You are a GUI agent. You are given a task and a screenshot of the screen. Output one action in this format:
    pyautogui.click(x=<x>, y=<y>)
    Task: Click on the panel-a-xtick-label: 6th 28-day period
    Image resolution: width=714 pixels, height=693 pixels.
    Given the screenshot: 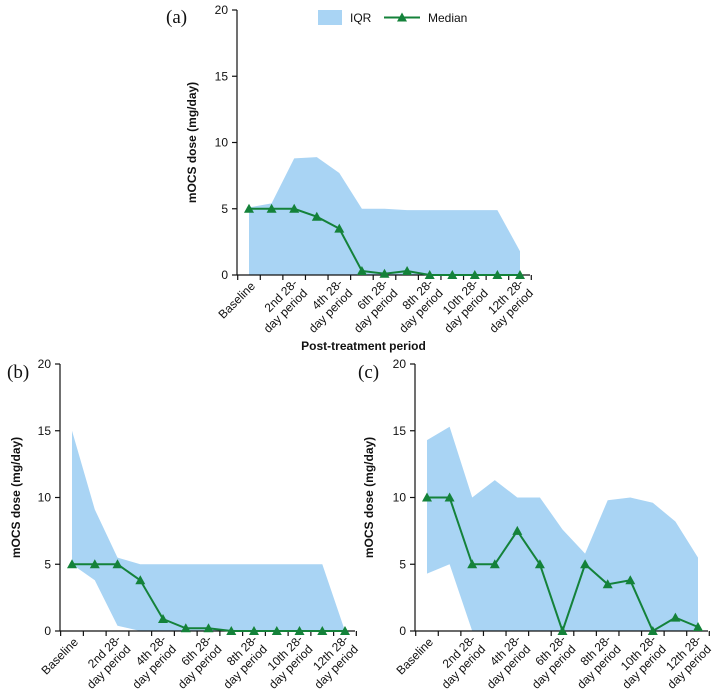 What is the action you would take?
    pyautogui.click(x=370, y=305)
    